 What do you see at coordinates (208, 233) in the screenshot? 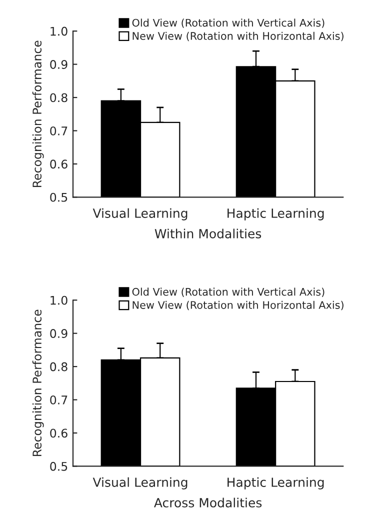
I see `x-axis-title: Within Modalities` at bounding box center [208, 233].